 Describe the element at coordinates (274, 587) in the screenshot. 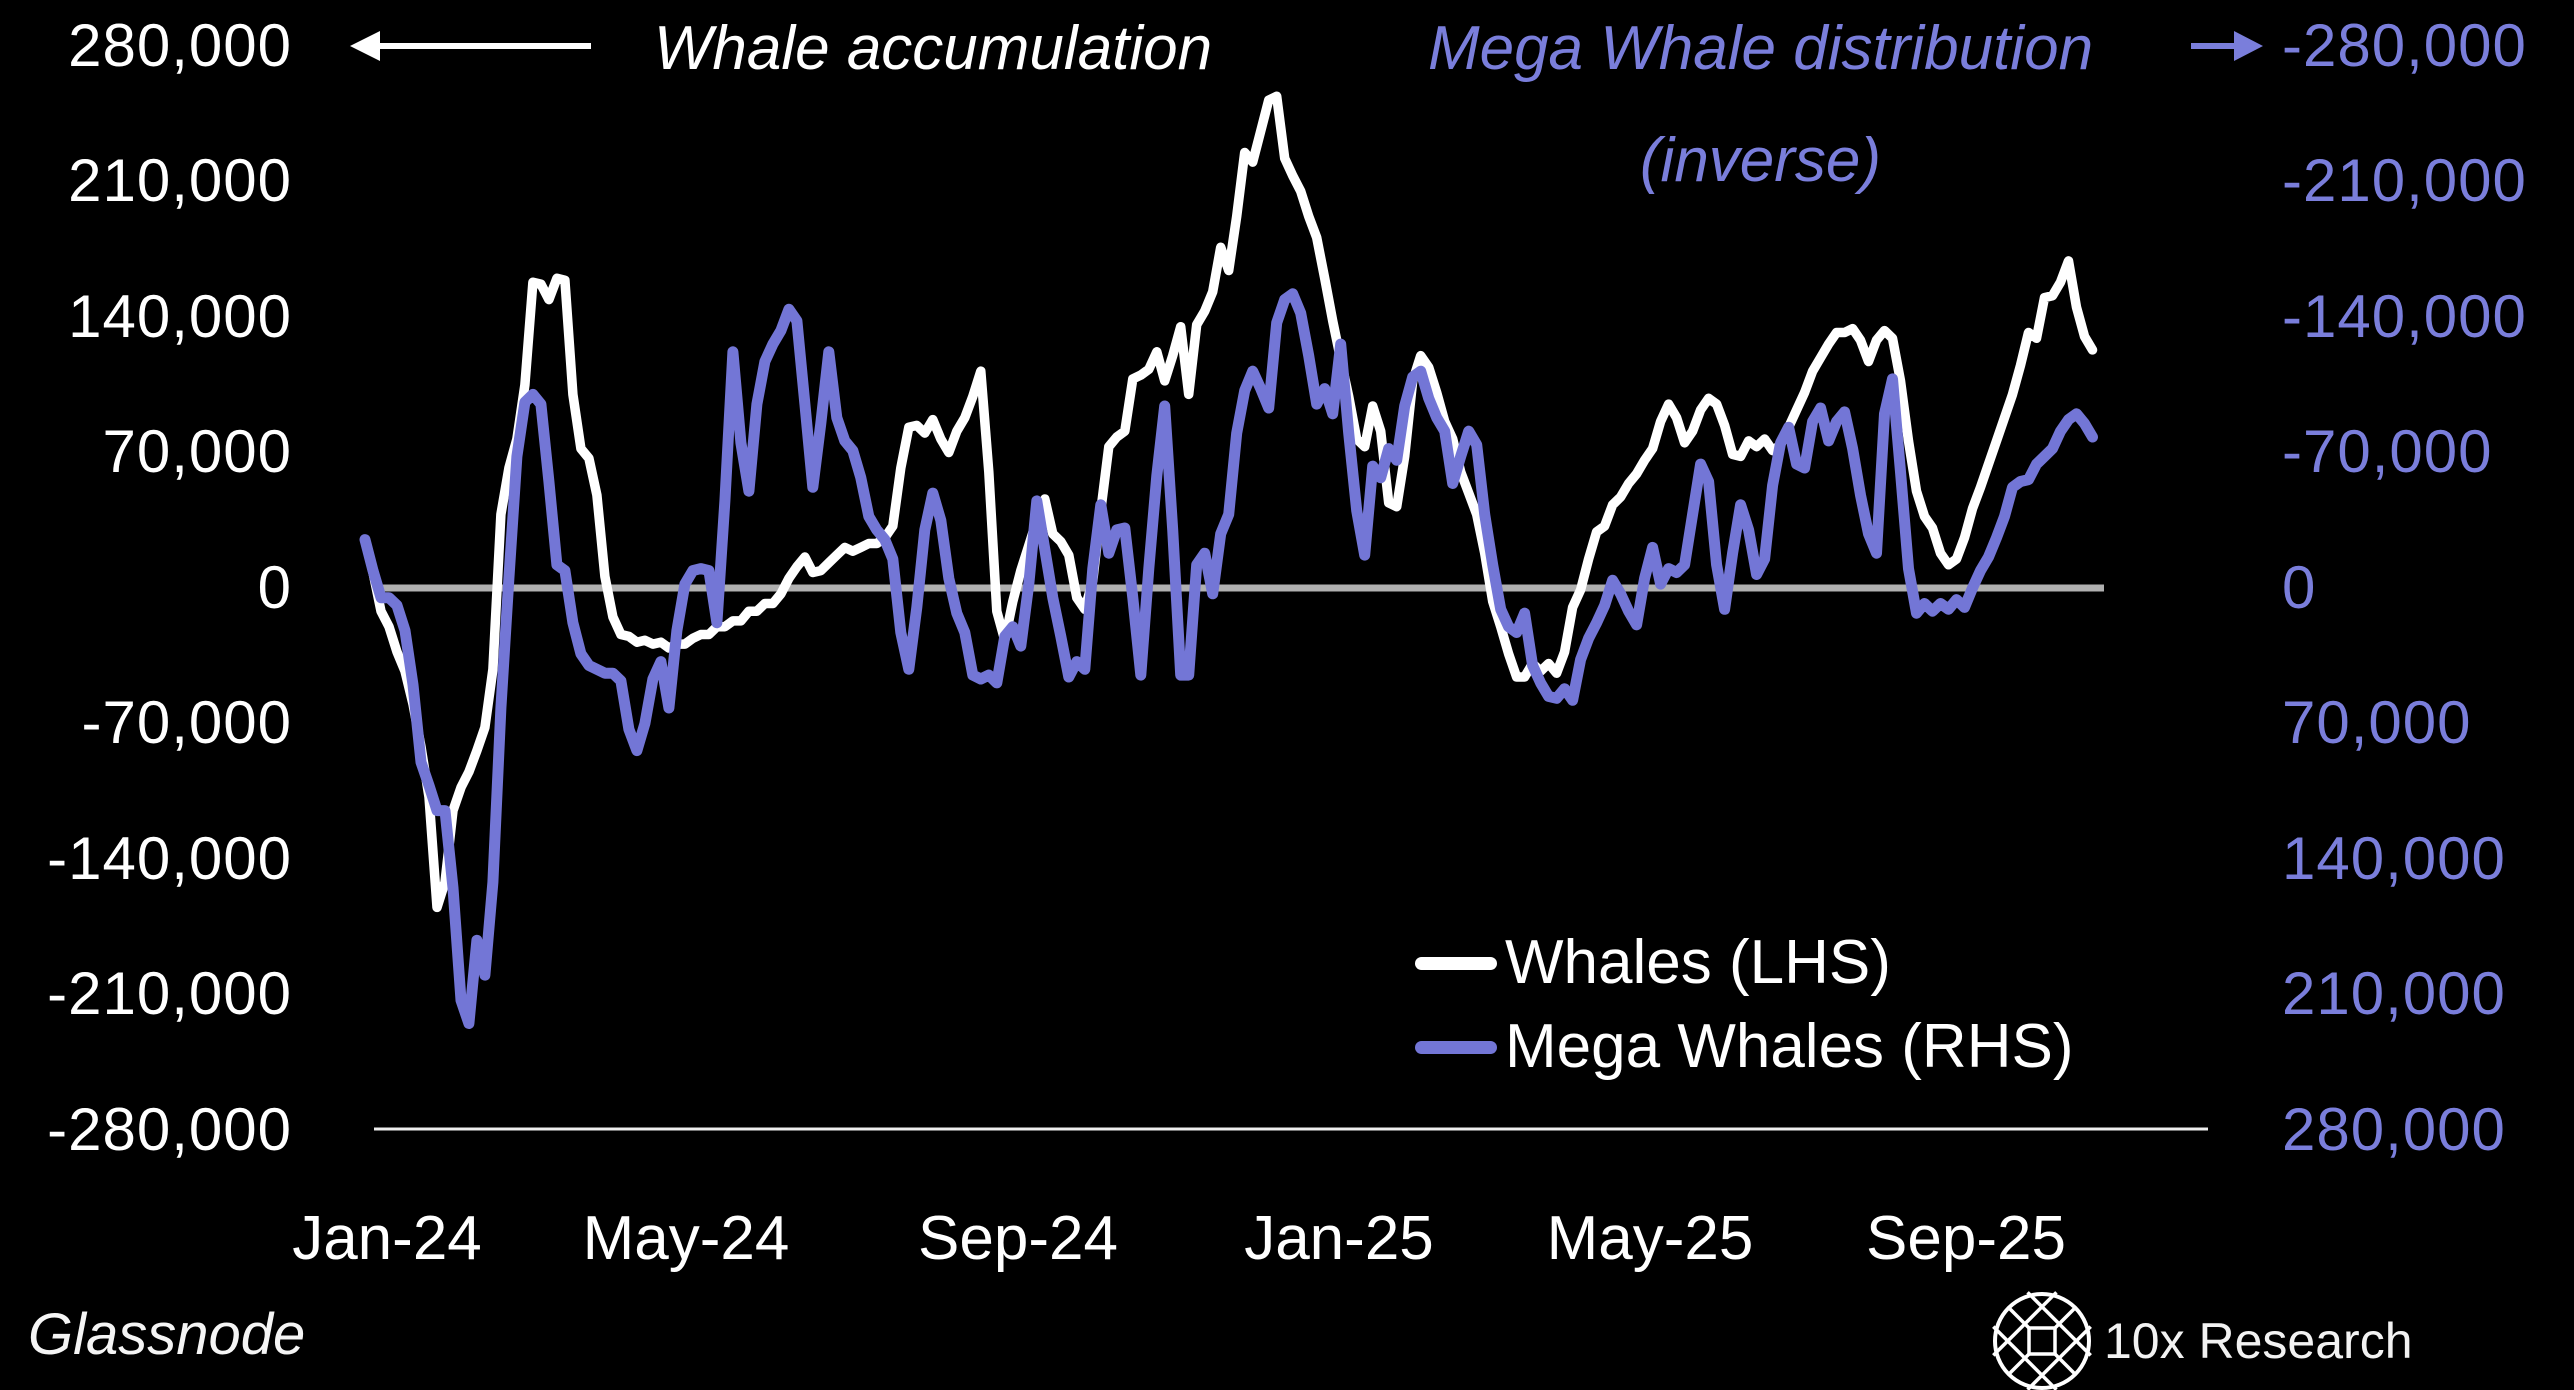

I see `left-ytick-0: 0` at that location.